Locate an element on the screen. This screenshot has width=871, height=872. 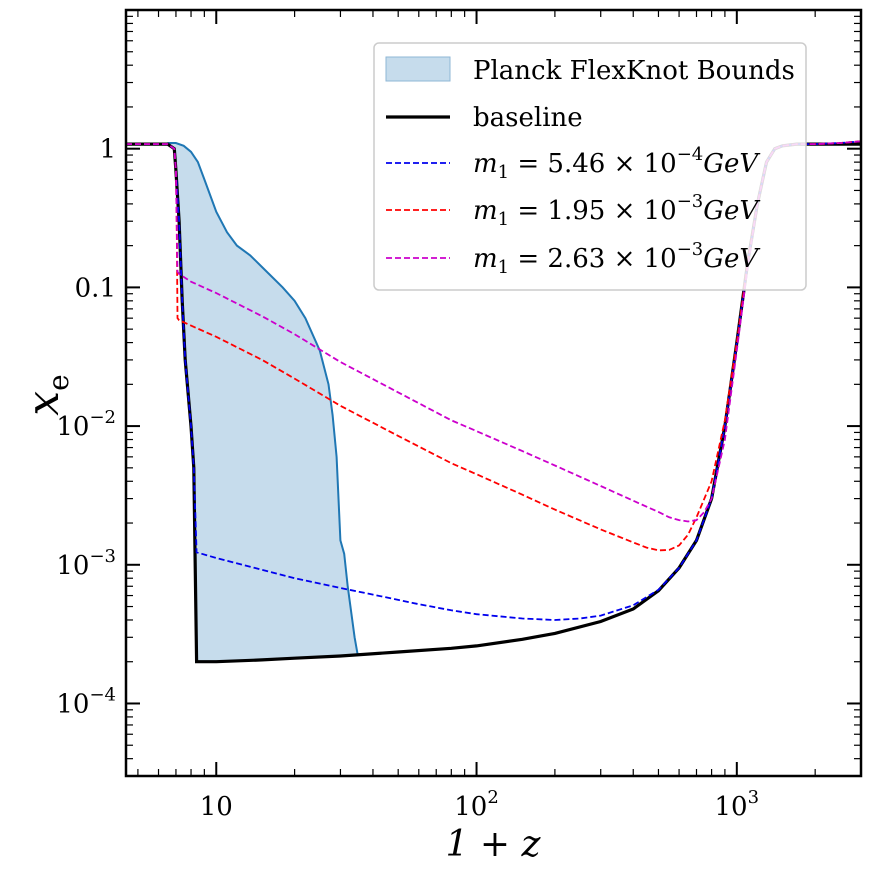
x-axis-label: 1 + z is located at coordinates (494, 844).